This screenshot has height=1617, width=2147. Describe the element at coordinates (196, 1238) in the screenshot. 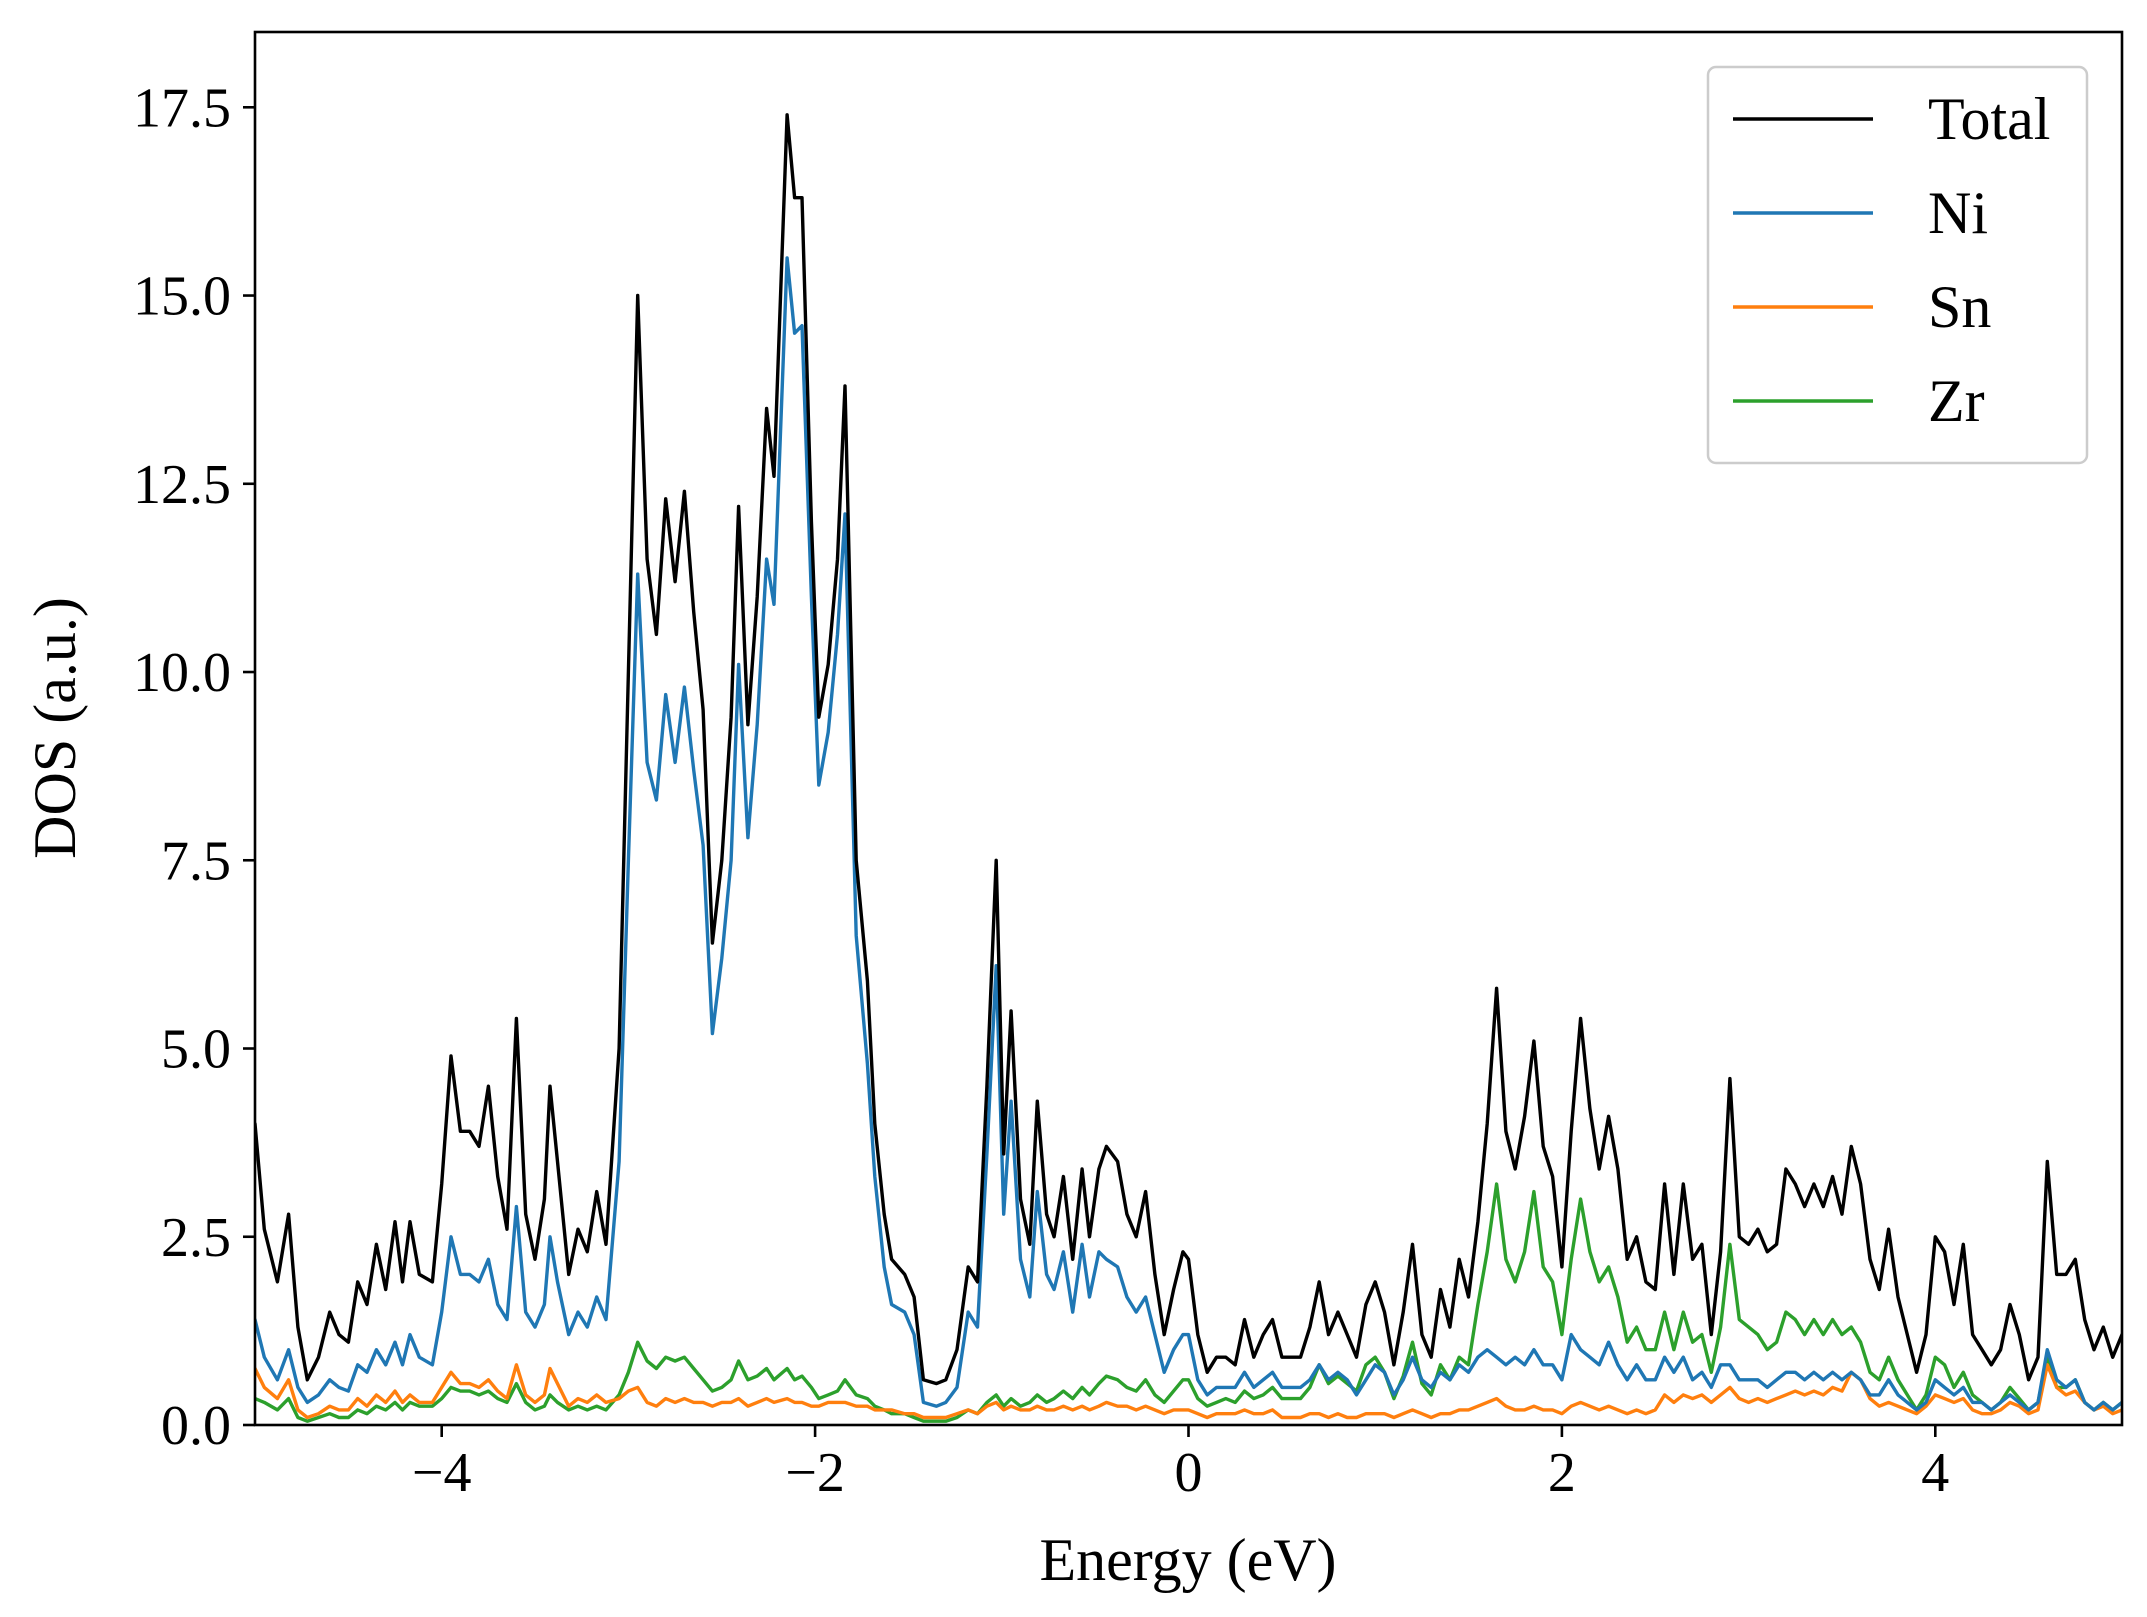

I see `y-tick-label: 2.5` at that location.